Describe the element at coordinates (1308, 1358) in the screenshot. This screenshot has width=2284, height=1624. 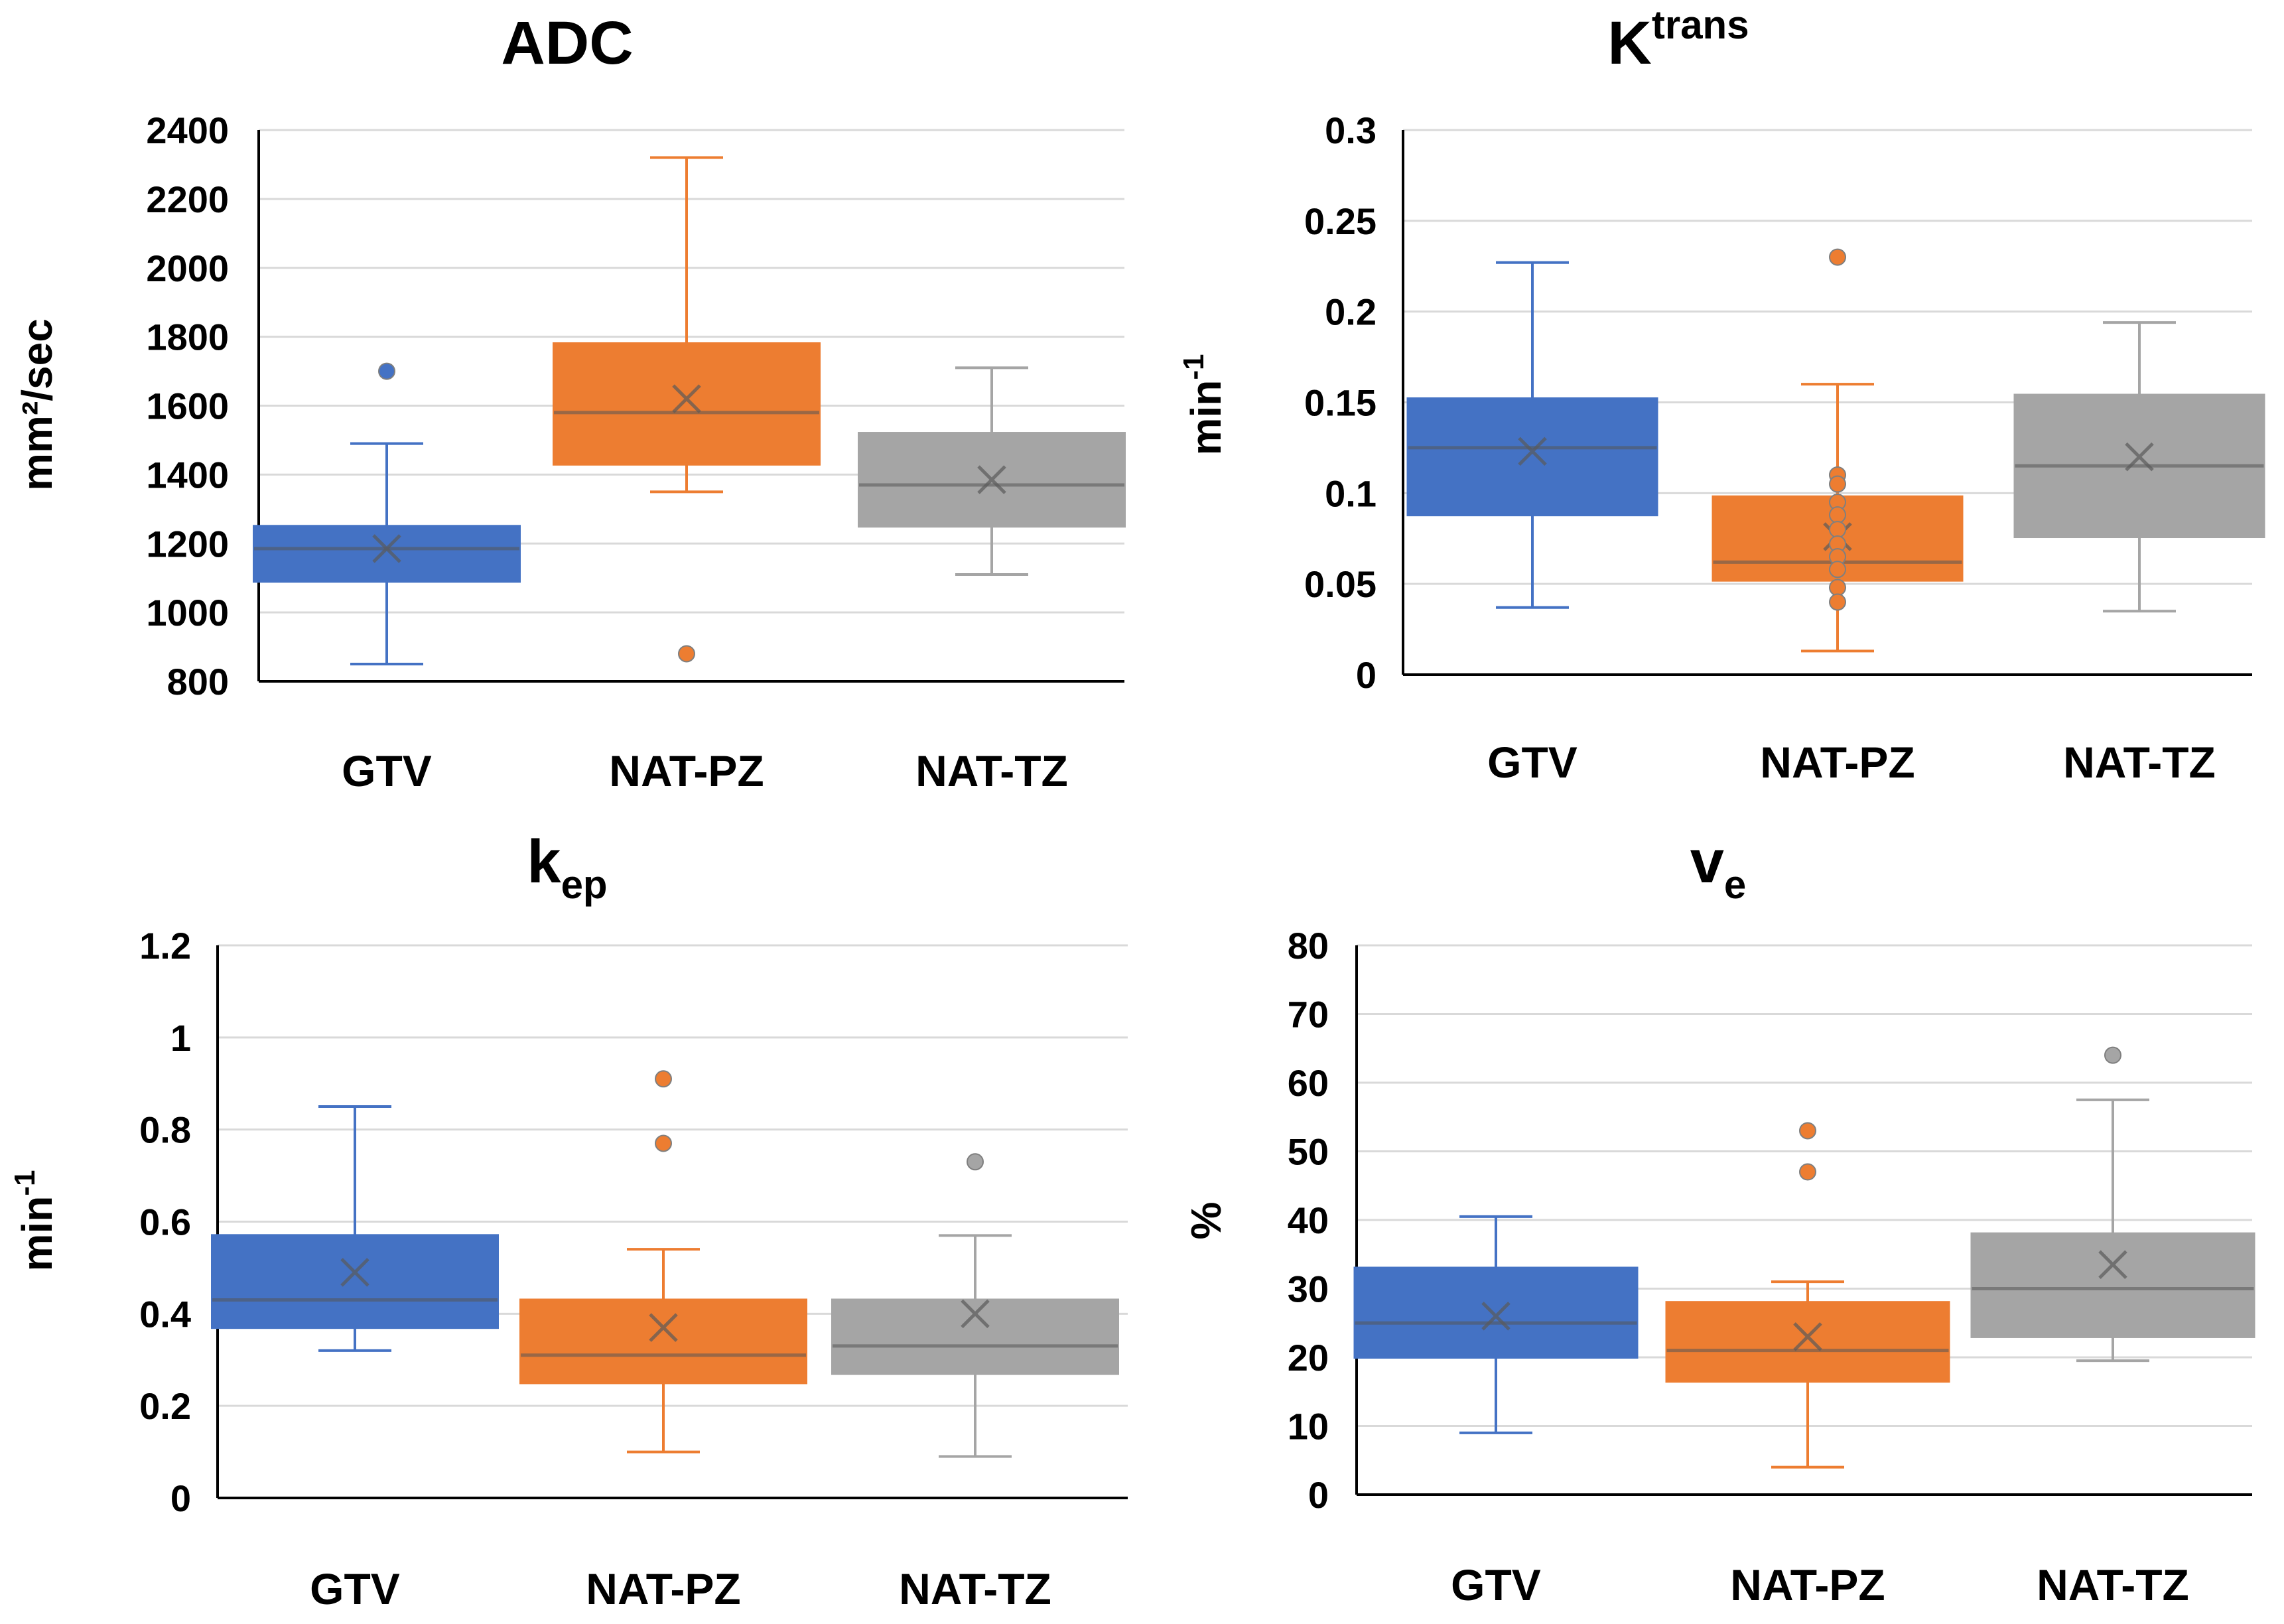
I see `y-tick-label: 20` at that location.